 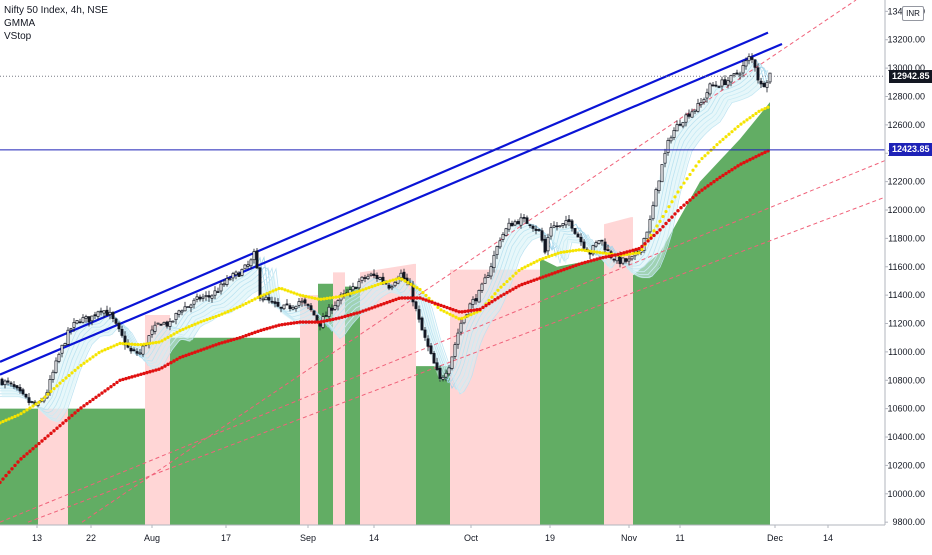 What do you see at coordinates (18, 36) in the screenshot?
I see `indicator-vstop: VStop` at bounding box center [18, 36].